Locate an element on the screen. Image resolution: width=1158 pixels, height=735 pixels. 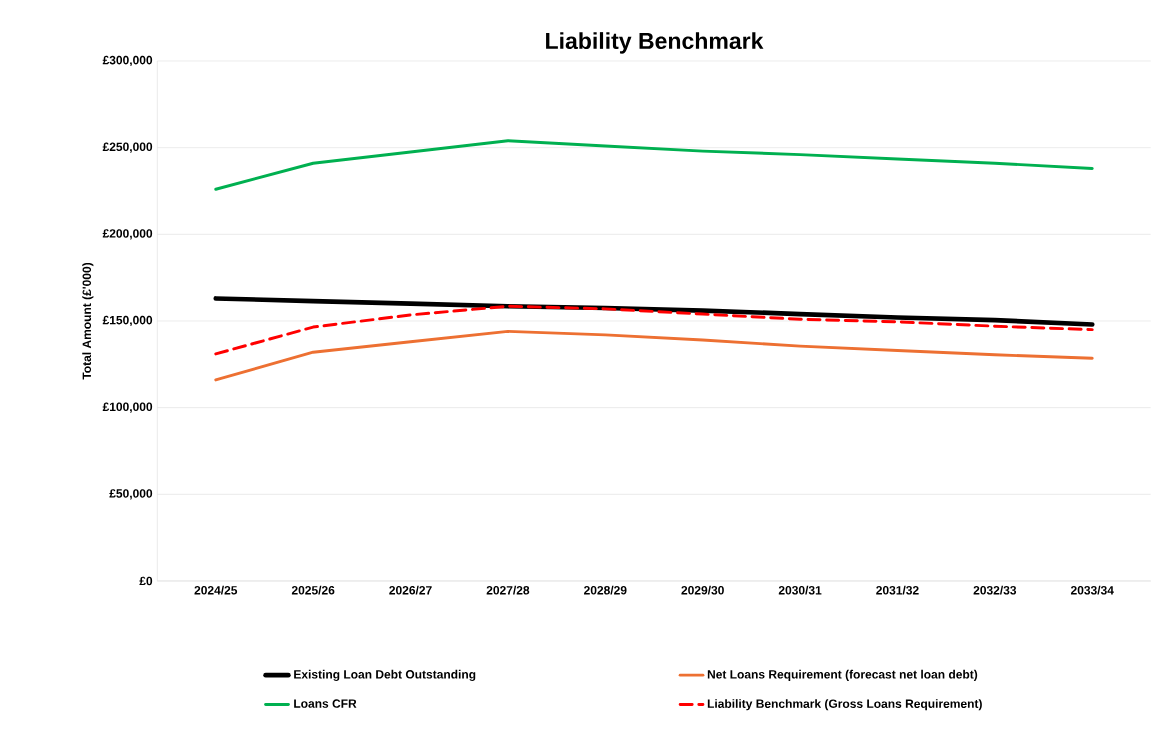
legend-label: Liability Benchmark (Gross Loans Requirement) is located at coordinates (844, 705).